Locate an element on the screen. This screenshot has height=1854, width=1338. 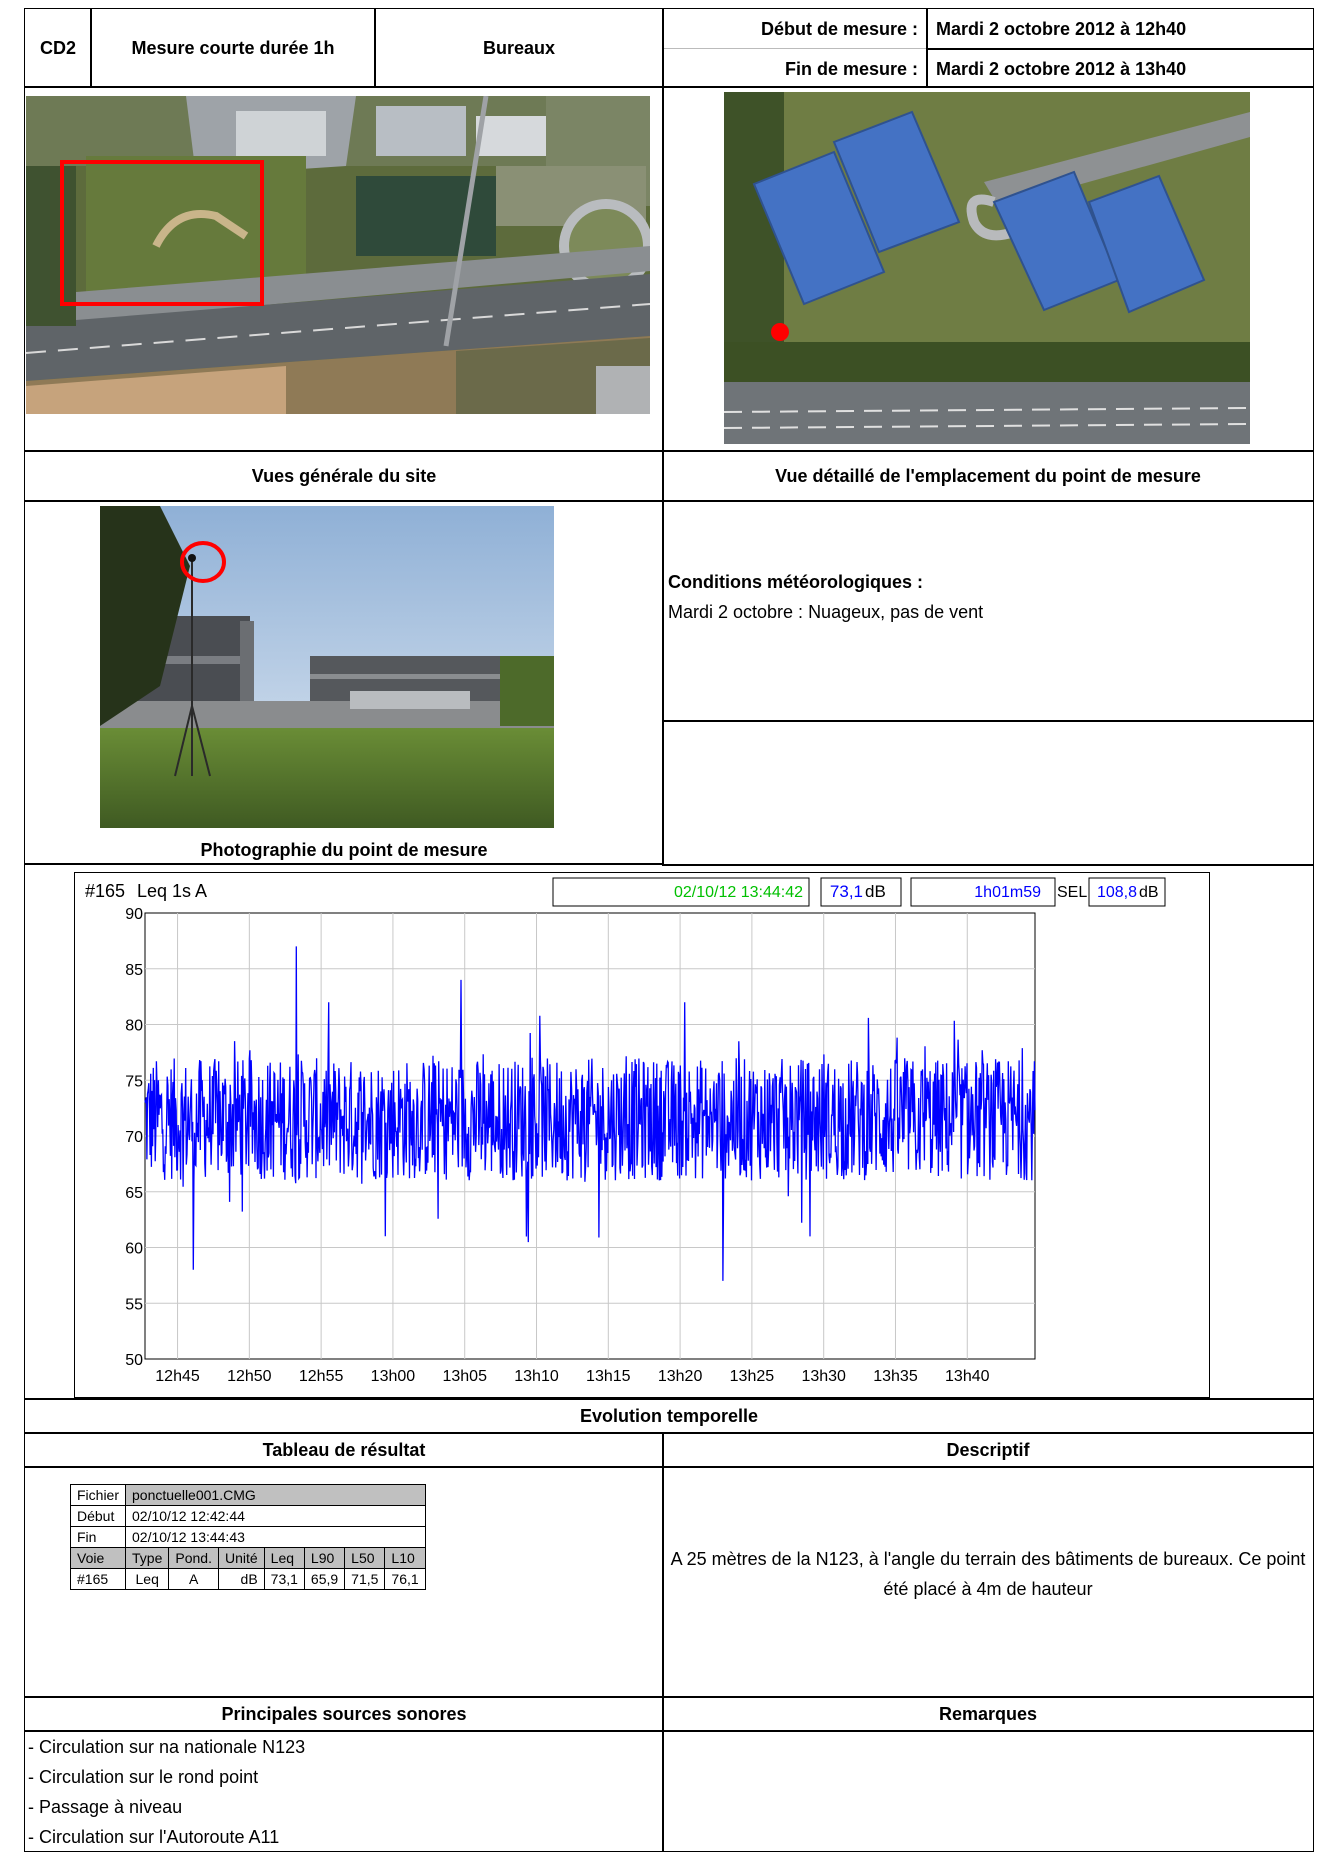
y-tick-label: 70 is located at coordinates (134, 1137).